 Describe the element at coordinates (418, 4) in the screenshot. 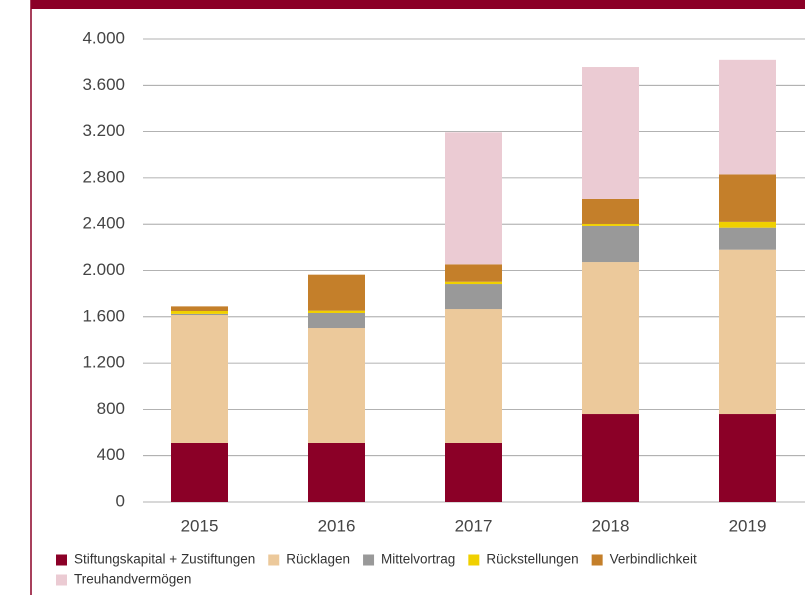

I see `header-bar` at that location.